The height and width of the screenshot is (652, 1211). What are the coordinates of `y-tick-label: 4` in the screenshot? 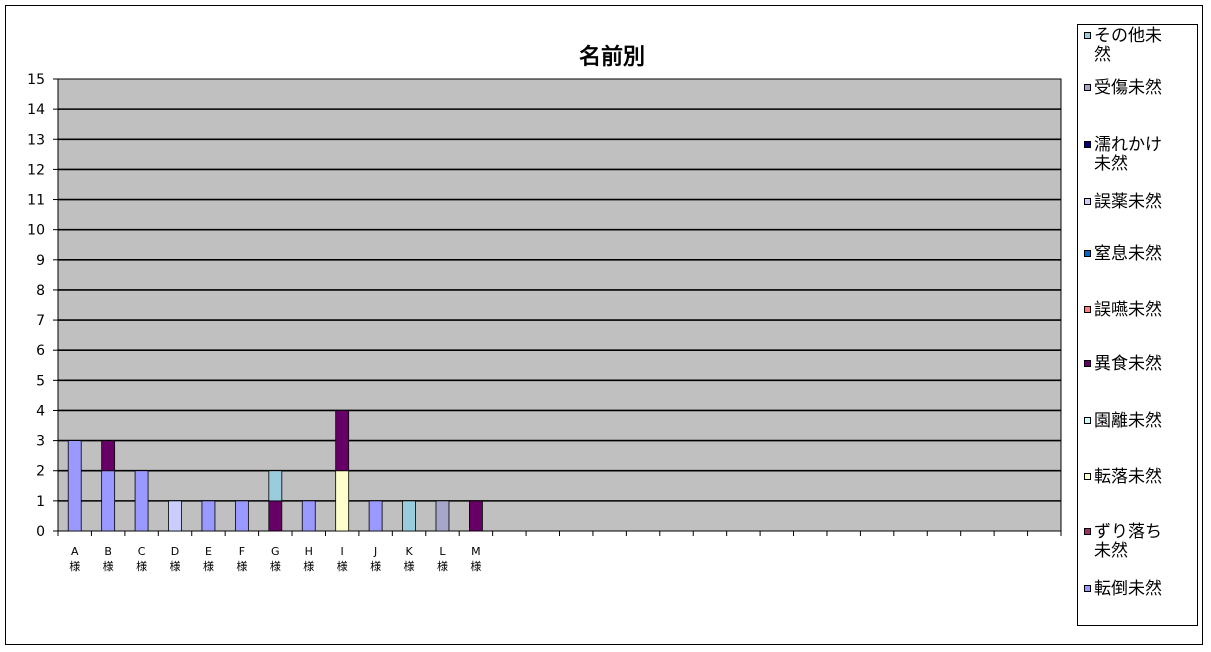 It's located at (40, 411).